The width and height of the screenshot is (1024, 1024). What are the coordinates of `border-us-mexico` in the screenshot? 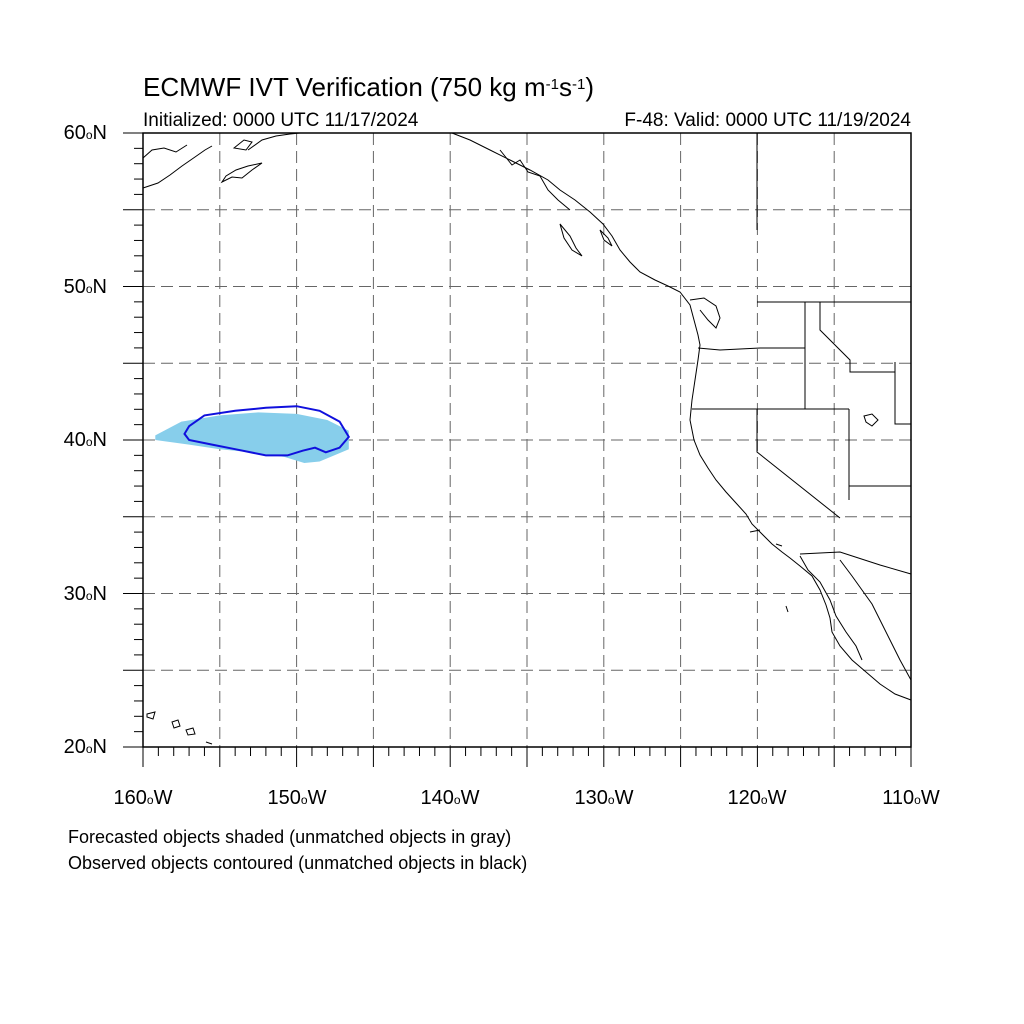 It's located at (855, 563).